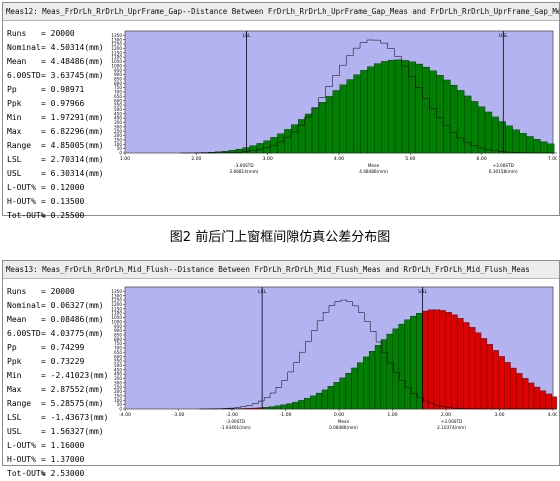 Image resolution: width=560 pixels, height=481 pixels. What do you see at coordinates (47, 348) in the screenshot?
I see `stat-row: Pp= 0.74299` at bounding box center [47, 348].